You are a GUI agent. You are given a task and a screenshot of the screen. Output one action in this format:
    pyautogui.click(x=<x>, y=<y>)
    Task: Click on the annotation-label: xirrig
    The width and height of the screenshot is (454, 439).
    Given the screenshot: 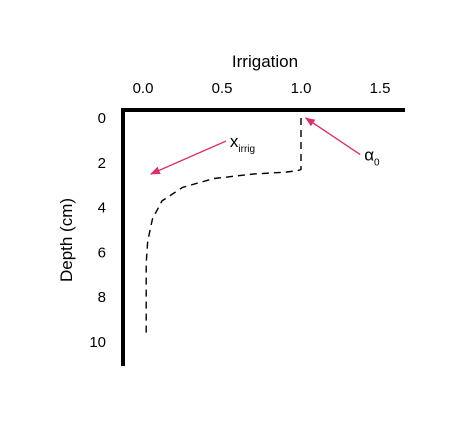 What is the action you would take?
    pyautogui.click(x=242, y=143)
    